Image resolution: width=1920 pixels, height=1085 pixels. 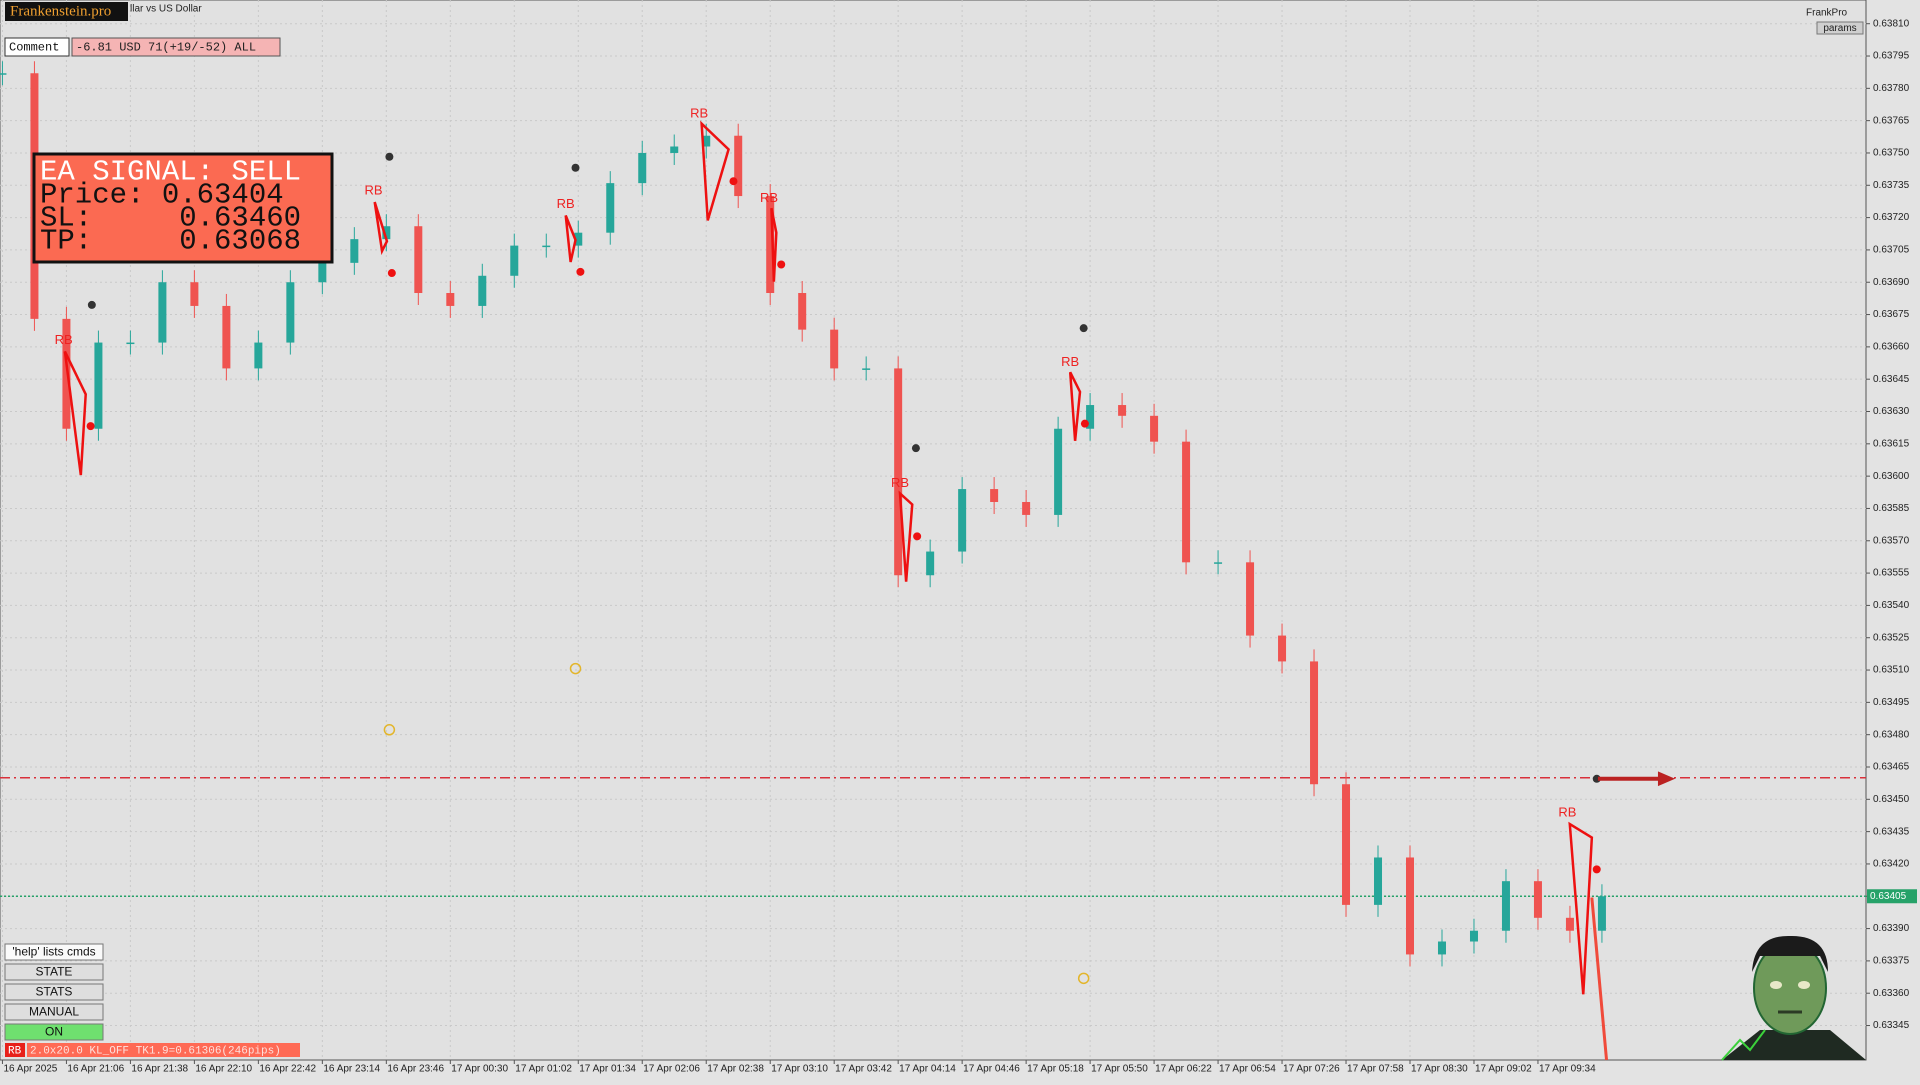 I want to click on y-tick-label: 0.63645, so click(x=1891, y=379).